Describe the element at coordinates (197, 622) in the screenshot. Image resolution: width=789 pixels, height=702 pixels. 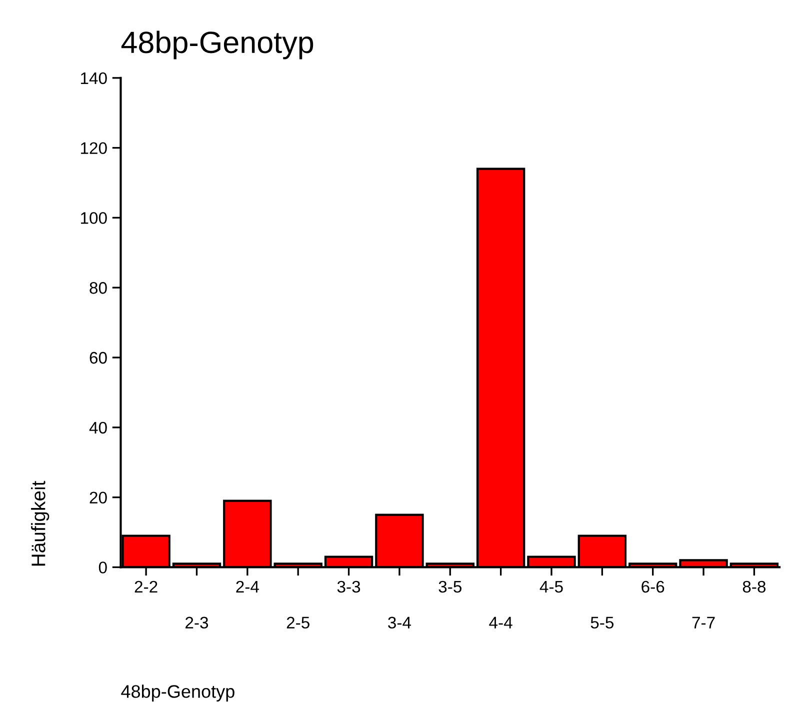
I see `x-tick-label: 2-3` at that location.